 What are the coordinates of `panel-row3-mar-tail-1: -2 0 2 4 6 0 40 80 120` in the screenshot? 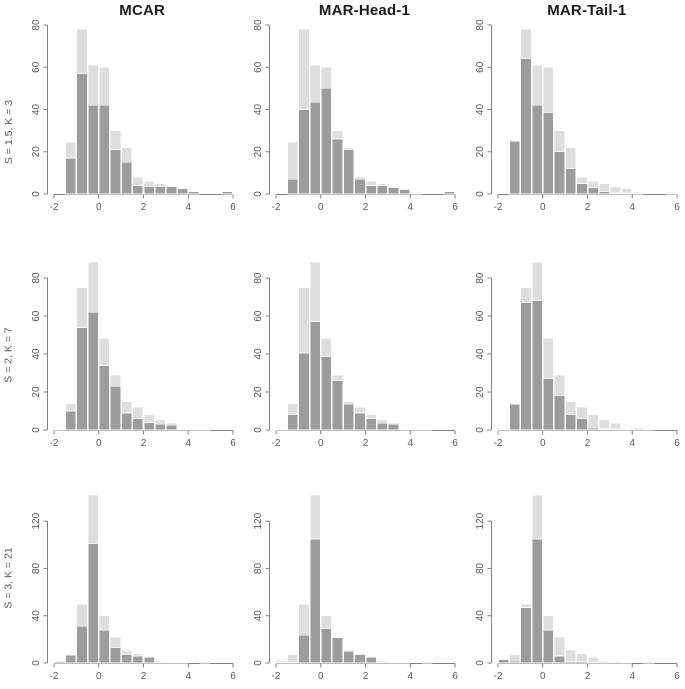 It's located at (574, 577).